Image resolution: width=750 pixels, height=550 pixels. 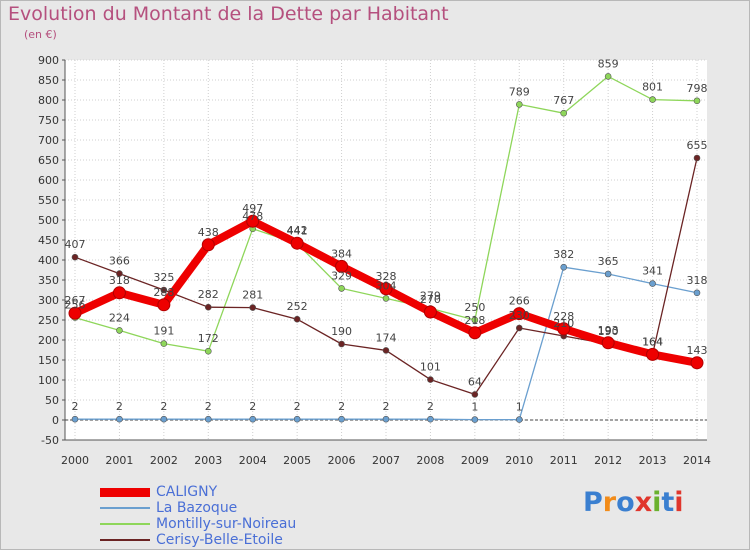 I want to click on data-label-montilly-sur-noireau: 478, so click(x=252, y=216).